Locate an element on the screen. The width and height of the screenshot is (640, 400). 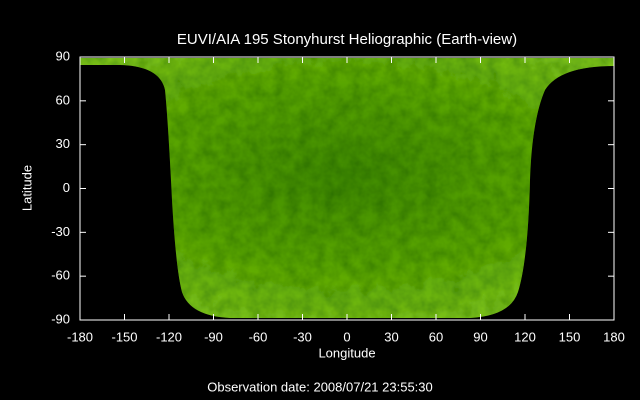
x-tick-label: 180 is located at coordinates (614, 336).